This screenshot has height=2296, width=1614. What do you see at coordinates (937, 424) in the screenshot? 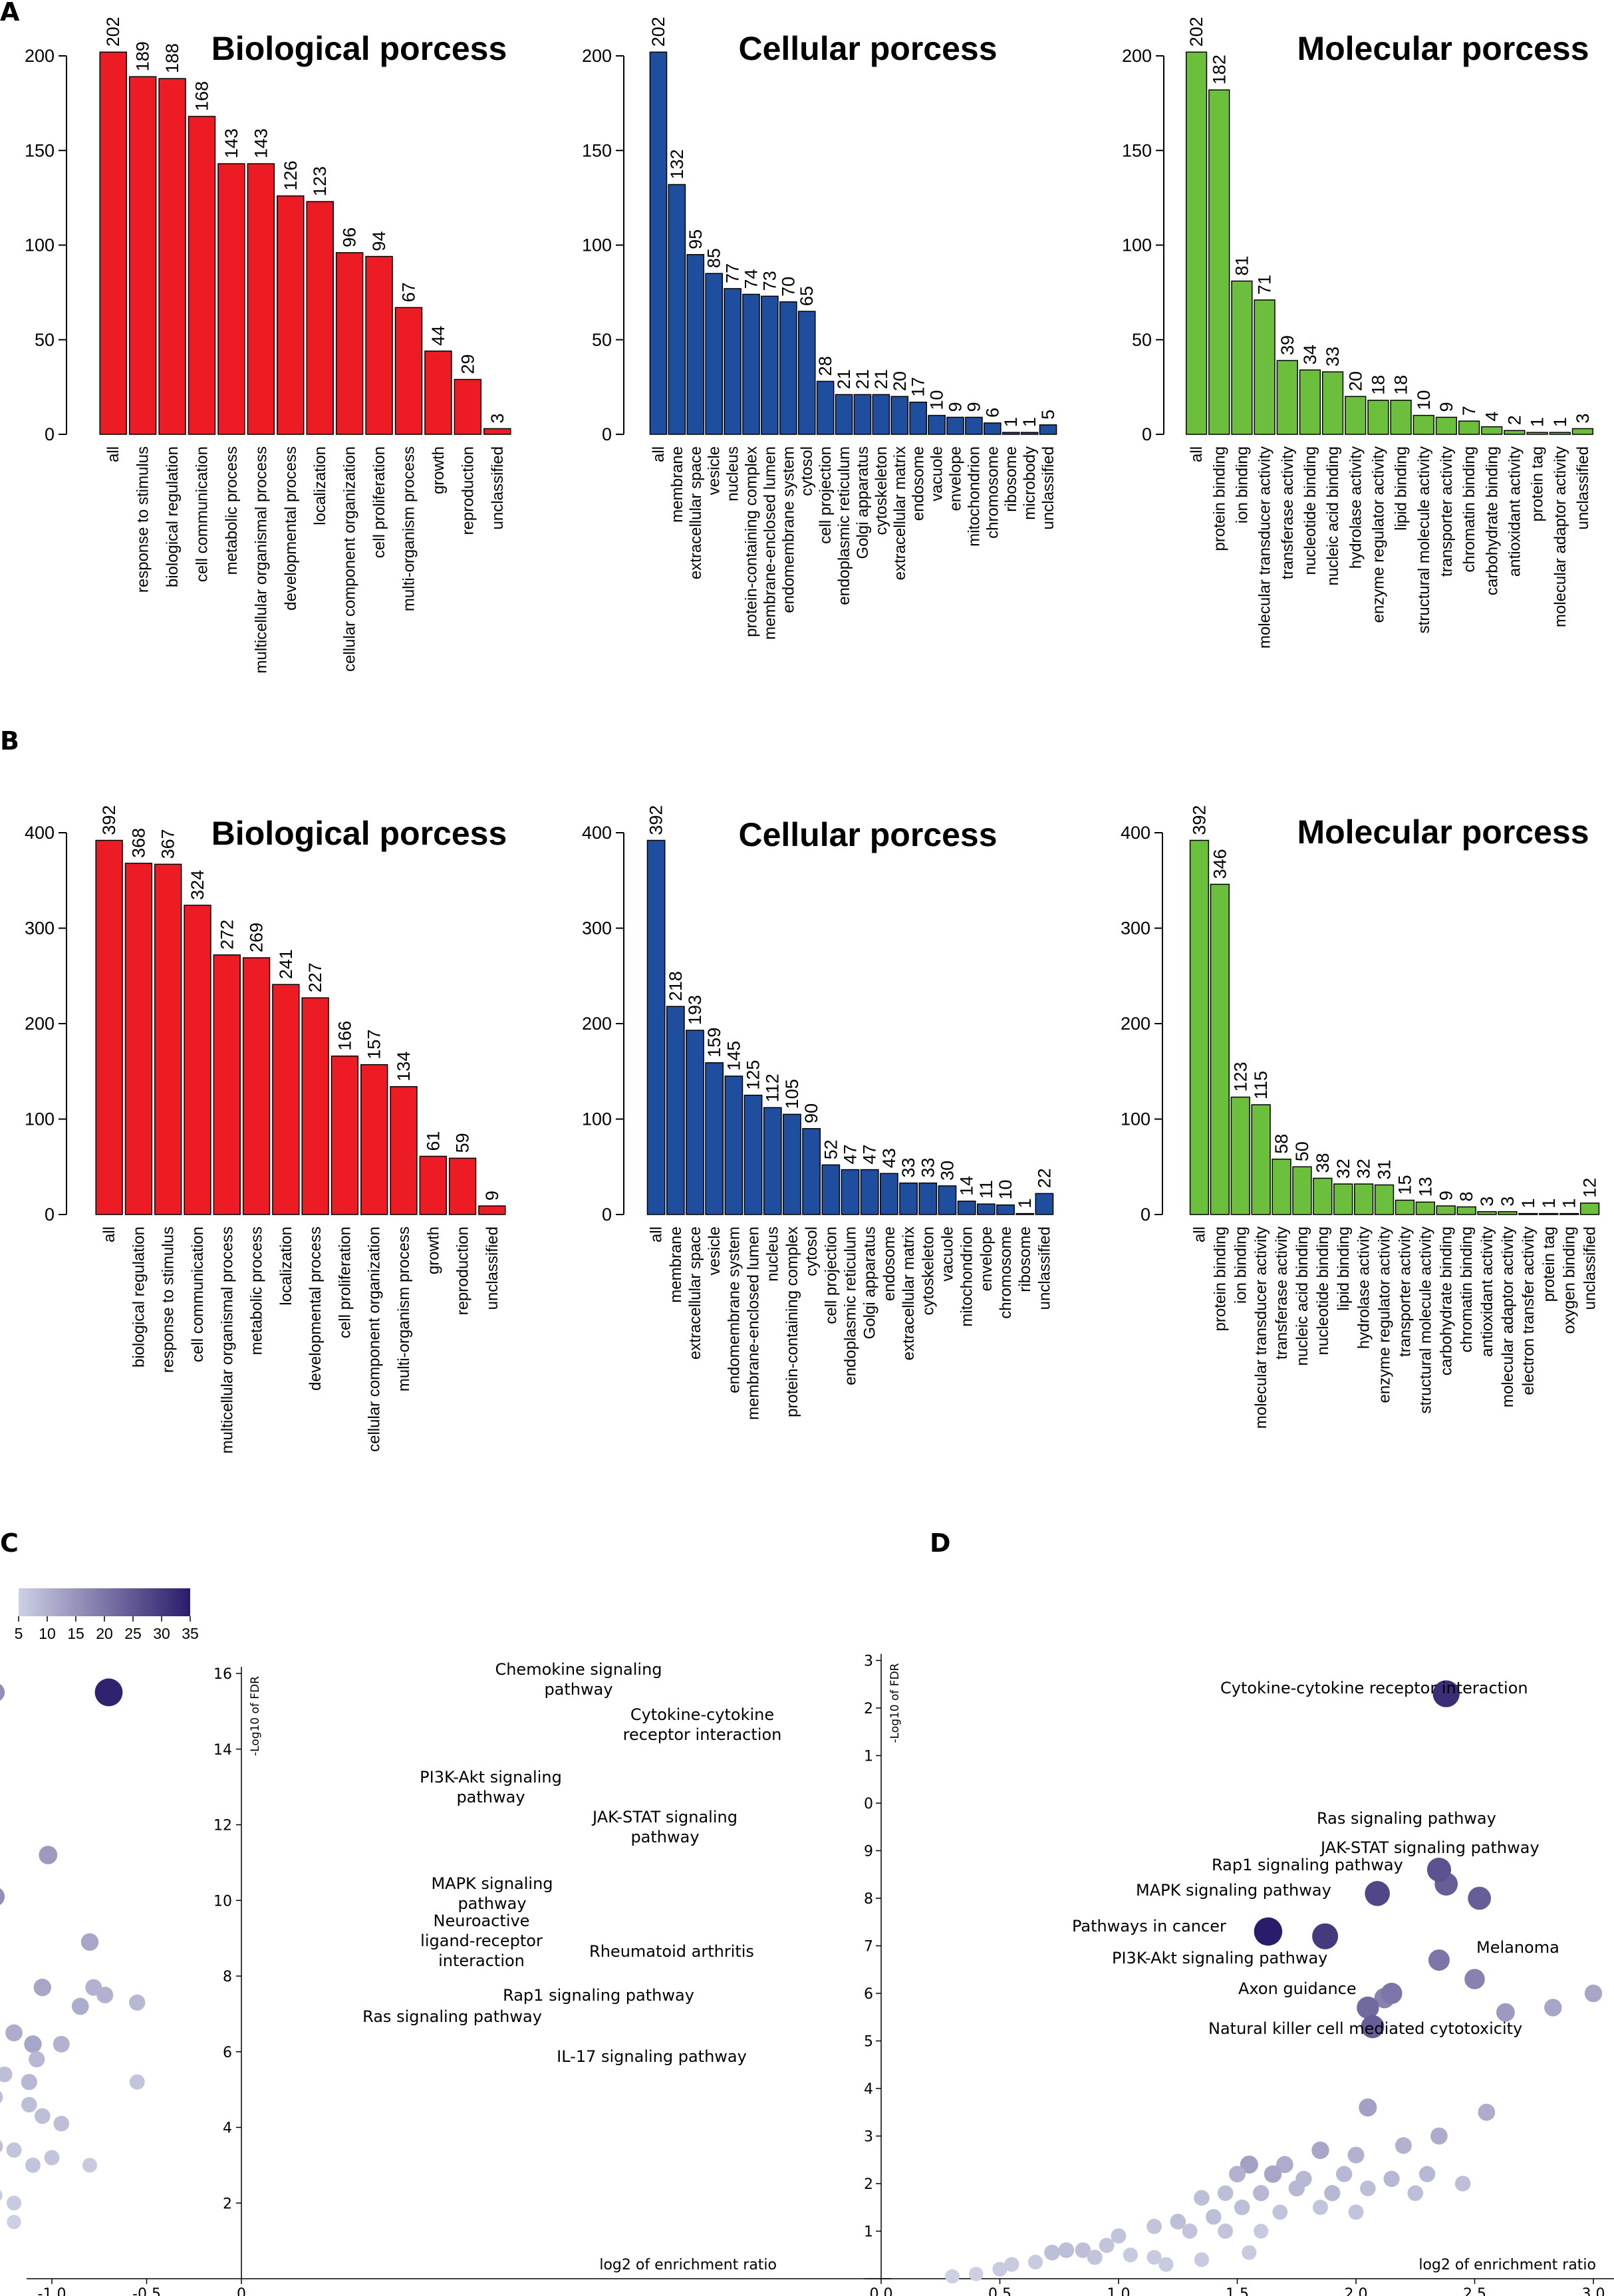
I see `bar-vacuole` at bounding box center [937, 424].